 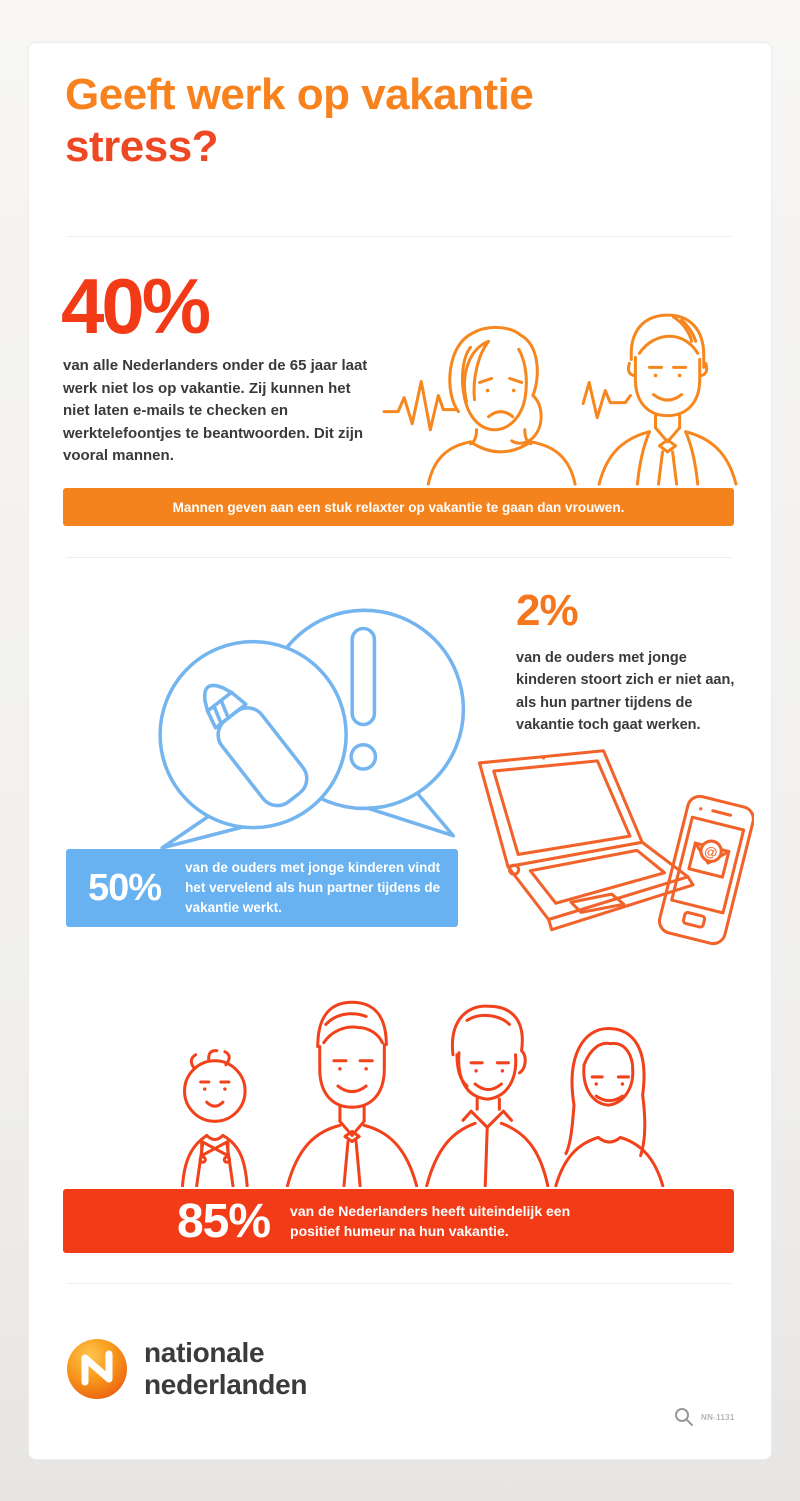 I want to click on relaxed-man-icon, so click(x=667, y=399).